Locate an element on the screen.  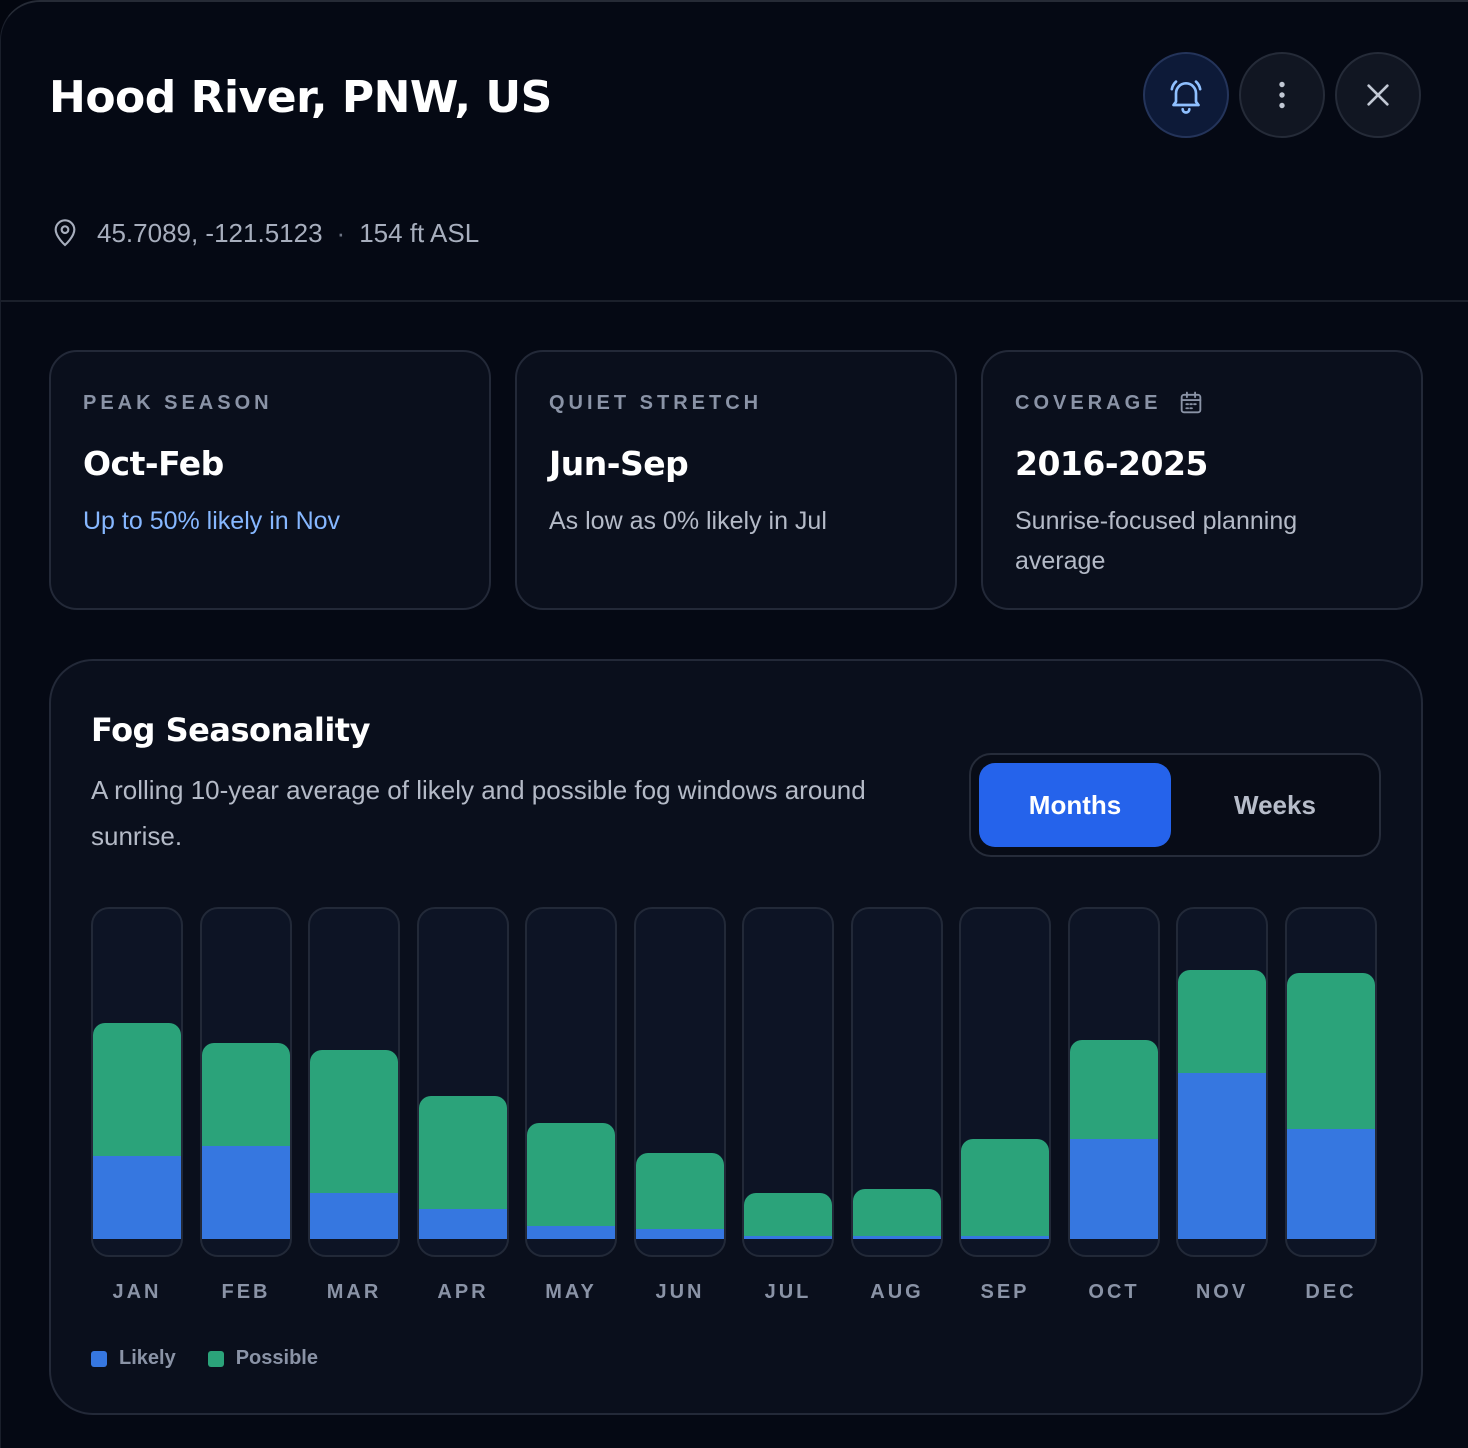
stat-label: PEAK SEASON is located at coordinates (178, 402).